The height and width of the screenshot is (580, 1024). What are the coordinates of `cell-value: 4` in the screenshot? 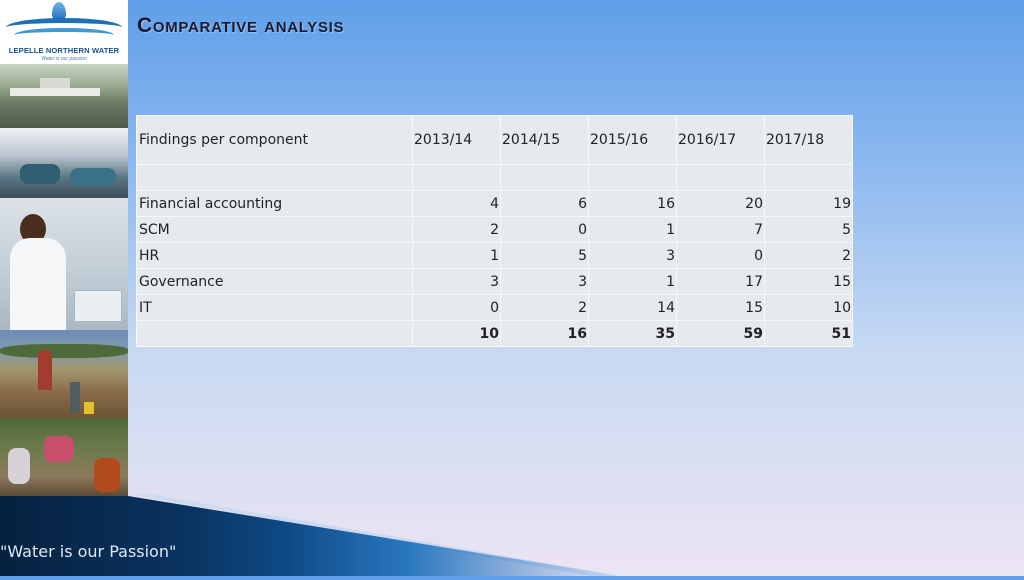 It's located at (456, 203).